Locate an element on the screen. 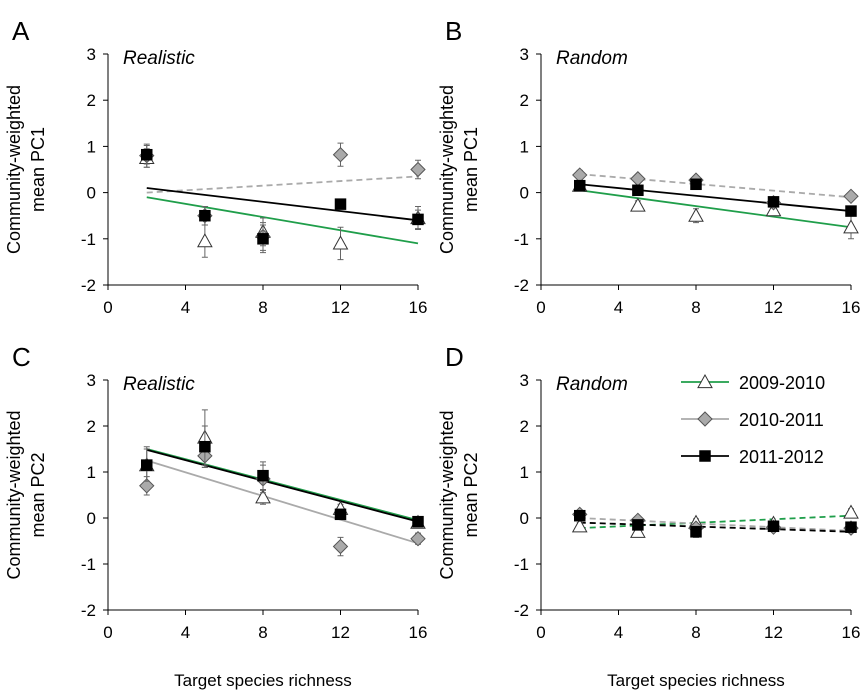 The width and height of the screenshot is (863, 695). legend-label: 2010-2011 is located at coordinates (781, 420).